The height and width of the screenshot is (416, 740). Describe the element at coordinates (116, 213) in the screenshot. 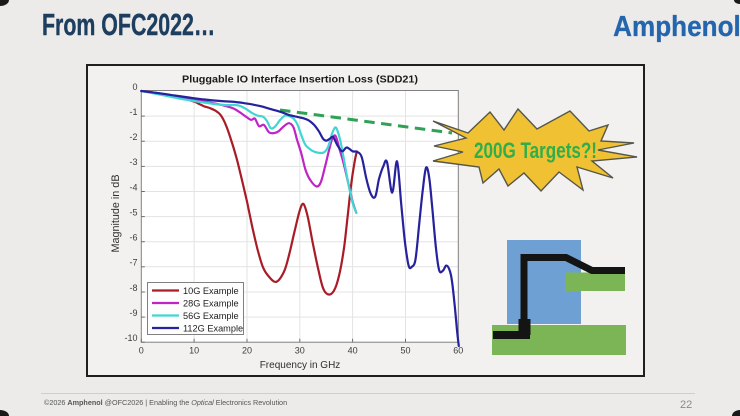

I see `svg-text: Magnitude in dB` at that location.